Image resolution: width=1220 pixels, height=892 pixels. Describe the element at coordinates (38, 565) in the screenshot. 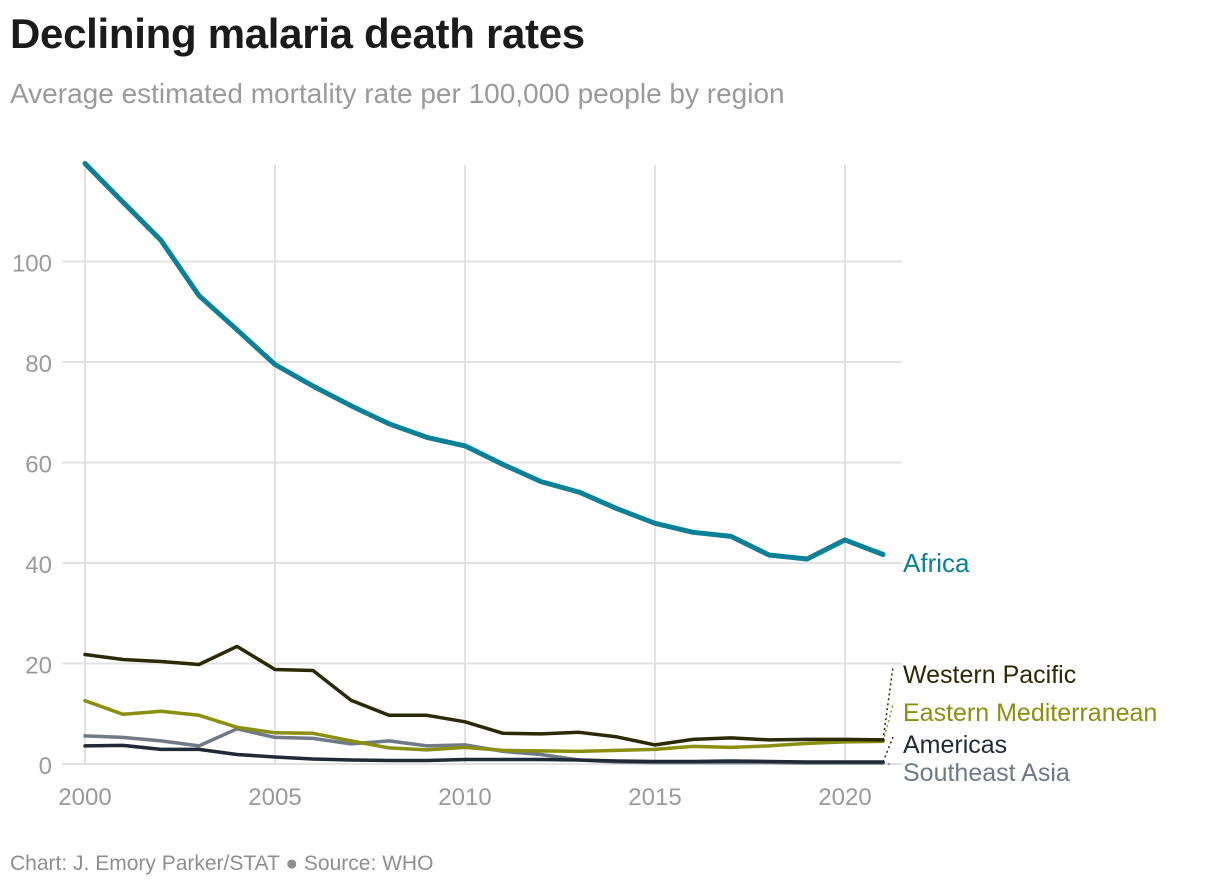

I see `y-tick-label: 40` at that location.